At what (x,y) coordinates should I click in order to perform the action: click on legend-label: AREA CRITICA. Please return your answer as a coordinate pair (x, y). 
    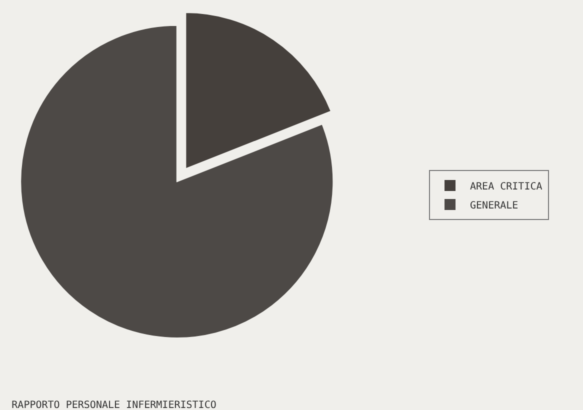
    Looking at the image, I should click on (506, 186).